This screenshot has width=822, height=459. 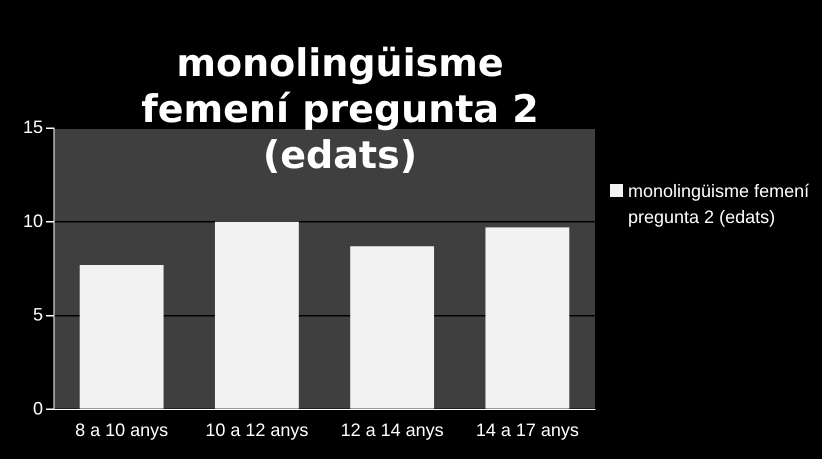 What do you see at coordinates (38, 314) in the screenshot?
I see `y-tick-label: 5` at bounding box center [38, 314].